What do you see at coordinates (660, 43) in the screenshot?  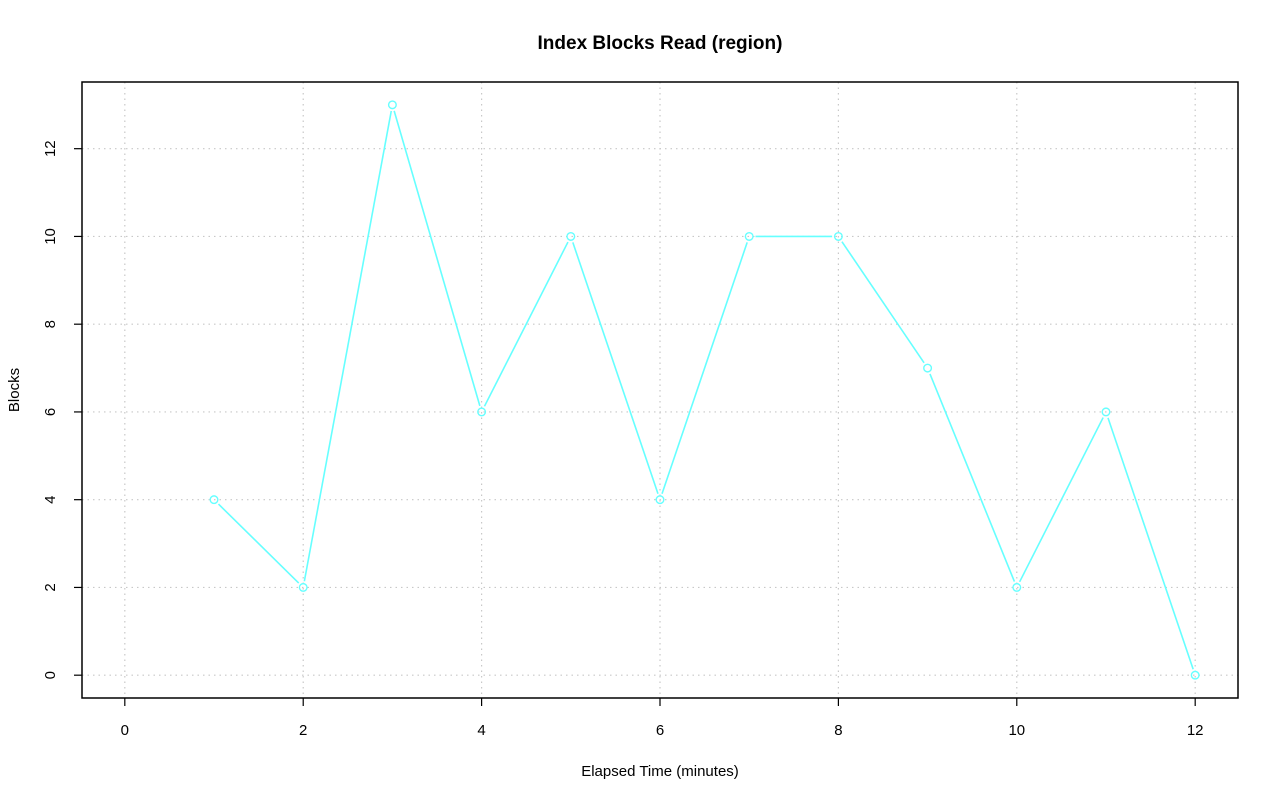 I see `chart-title: Index Blocks Read (region)` at bounding box center [660, 43].